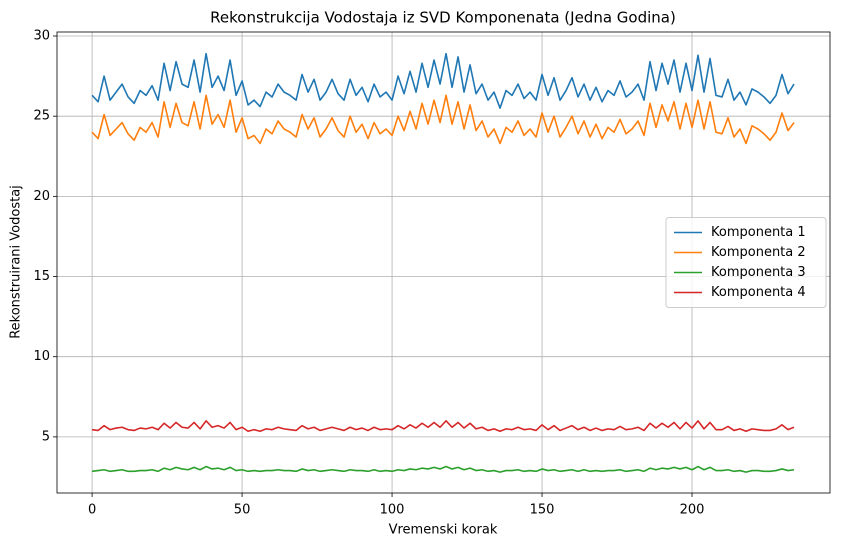 This screenshot has height=551, width=841. Describe the element at coordinates (392, 510) in the screenshot. I see `x-tick-label: 100` at that location.